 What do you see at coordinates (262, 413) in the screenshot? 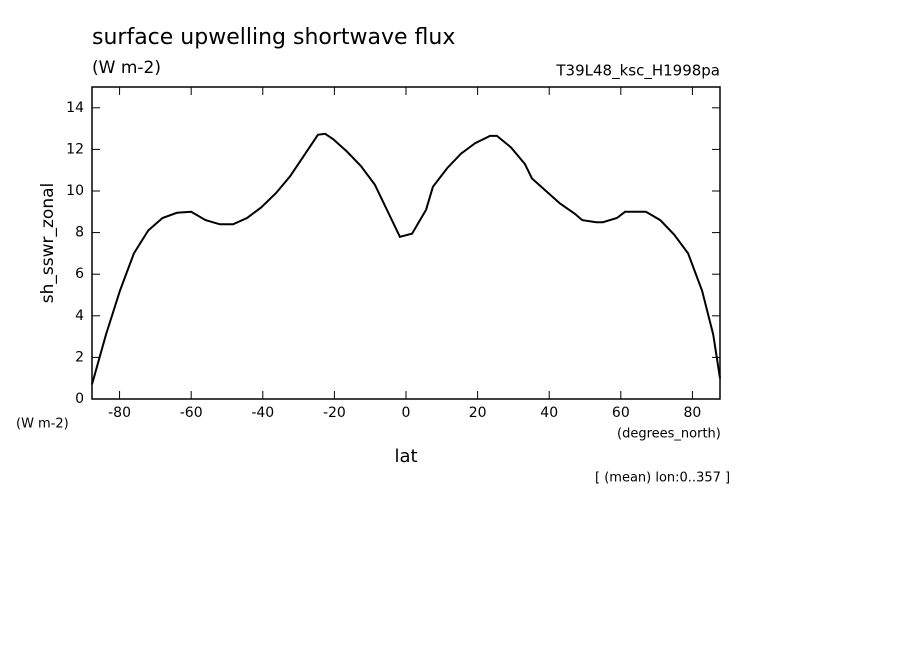
I see `x-tick-label: -40` at bounding box center [262, 413].